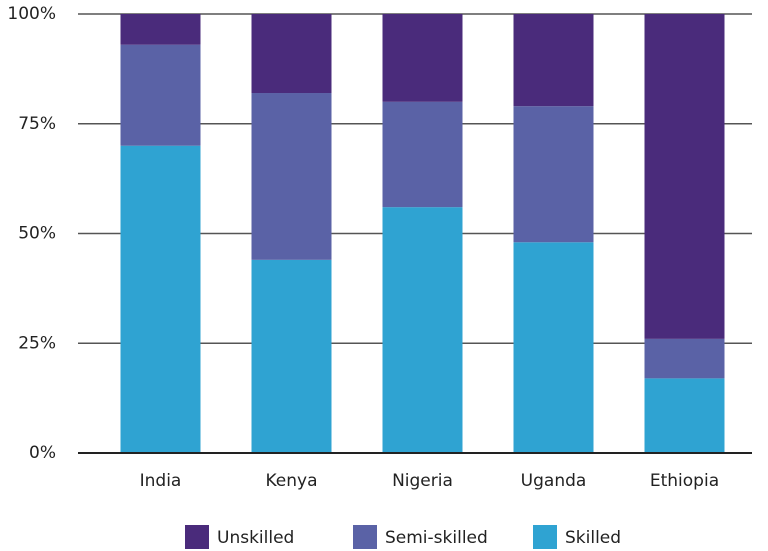 This screenshot has width=768, height=551. Describe the element at coordinates (42, 453) in the screenshot. I see `y-tick-label: 0%` at that location.